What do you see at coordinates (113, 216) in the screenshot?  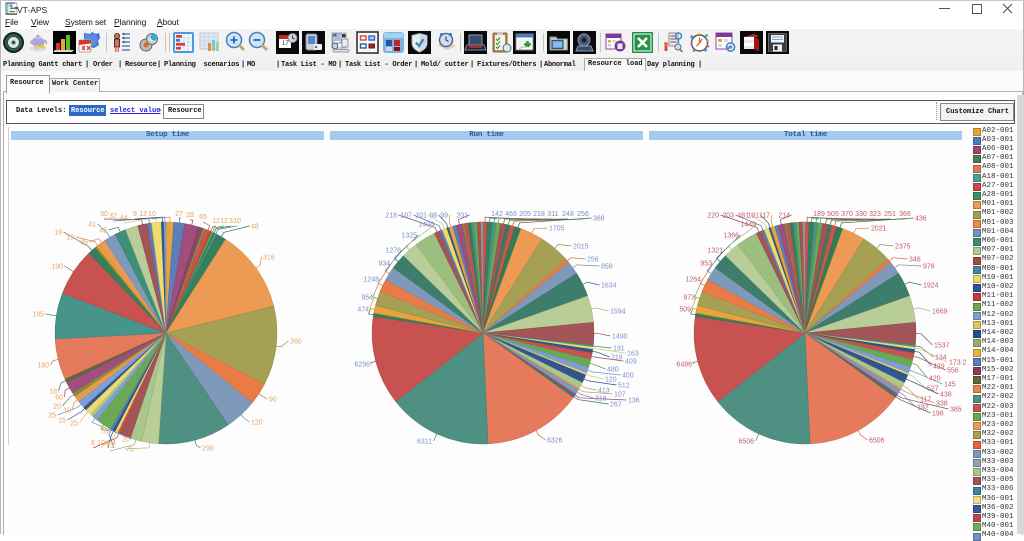 I see `svg-text: 37` at bounding box center [113, 216].